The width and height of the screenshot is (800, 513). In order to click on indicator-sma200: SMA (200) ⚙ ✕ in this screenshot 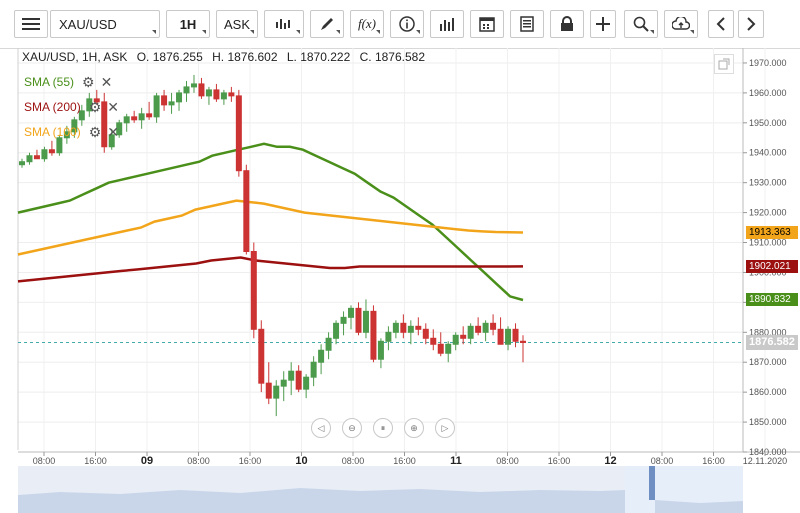, I will do `click(74, 107)`.